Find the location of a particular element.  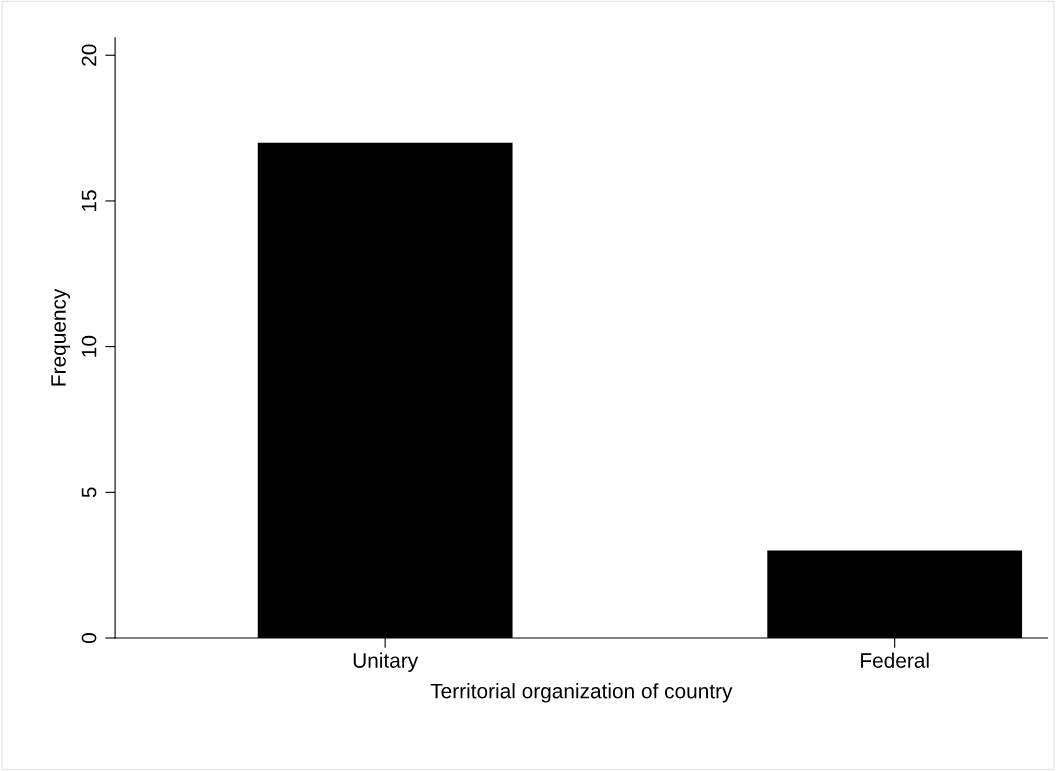

x-axis-title: Territorial organization of country is located at coordinates (581, 693).